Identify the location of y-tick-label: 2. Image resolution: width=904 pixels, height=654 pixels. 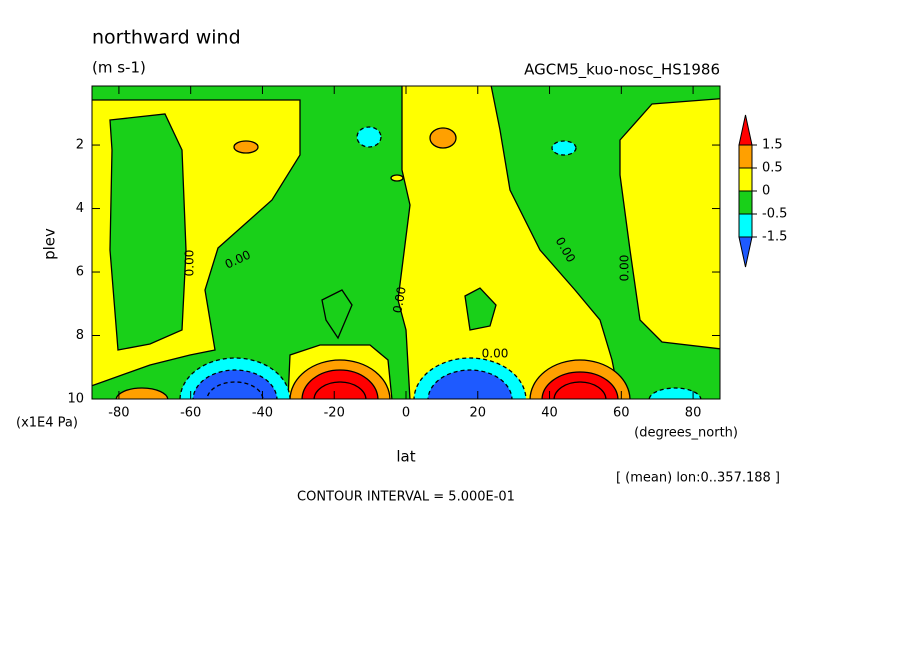
(80, 145).